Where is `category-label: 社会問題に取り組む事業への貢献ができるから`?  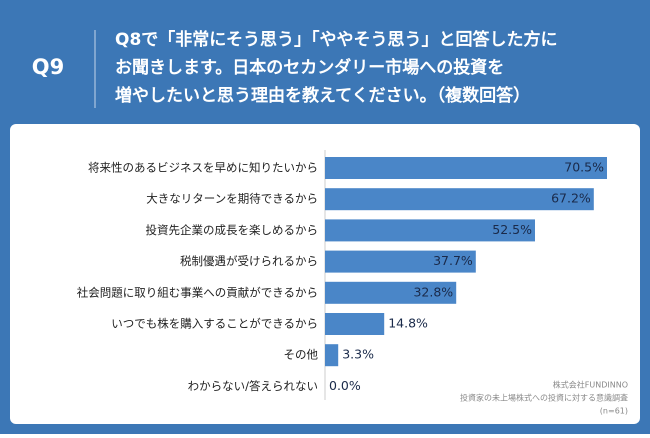 category-label: 社会問題に取り組む事業への貢献ができるから is located at coordinates (197, 292).